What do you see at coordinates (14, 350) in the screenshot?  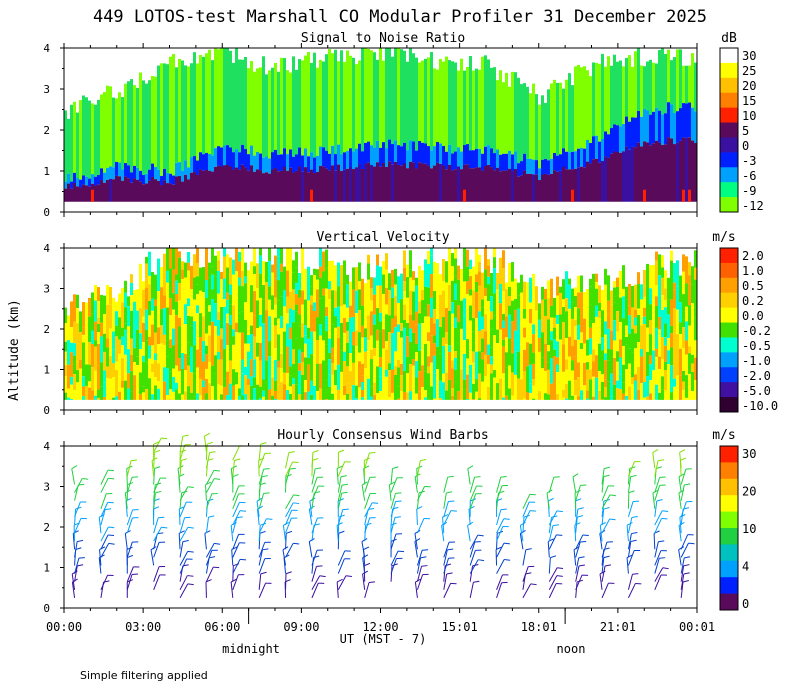 I see `y-axis-label: Altitude (km)` at bounding box center [14, 350].